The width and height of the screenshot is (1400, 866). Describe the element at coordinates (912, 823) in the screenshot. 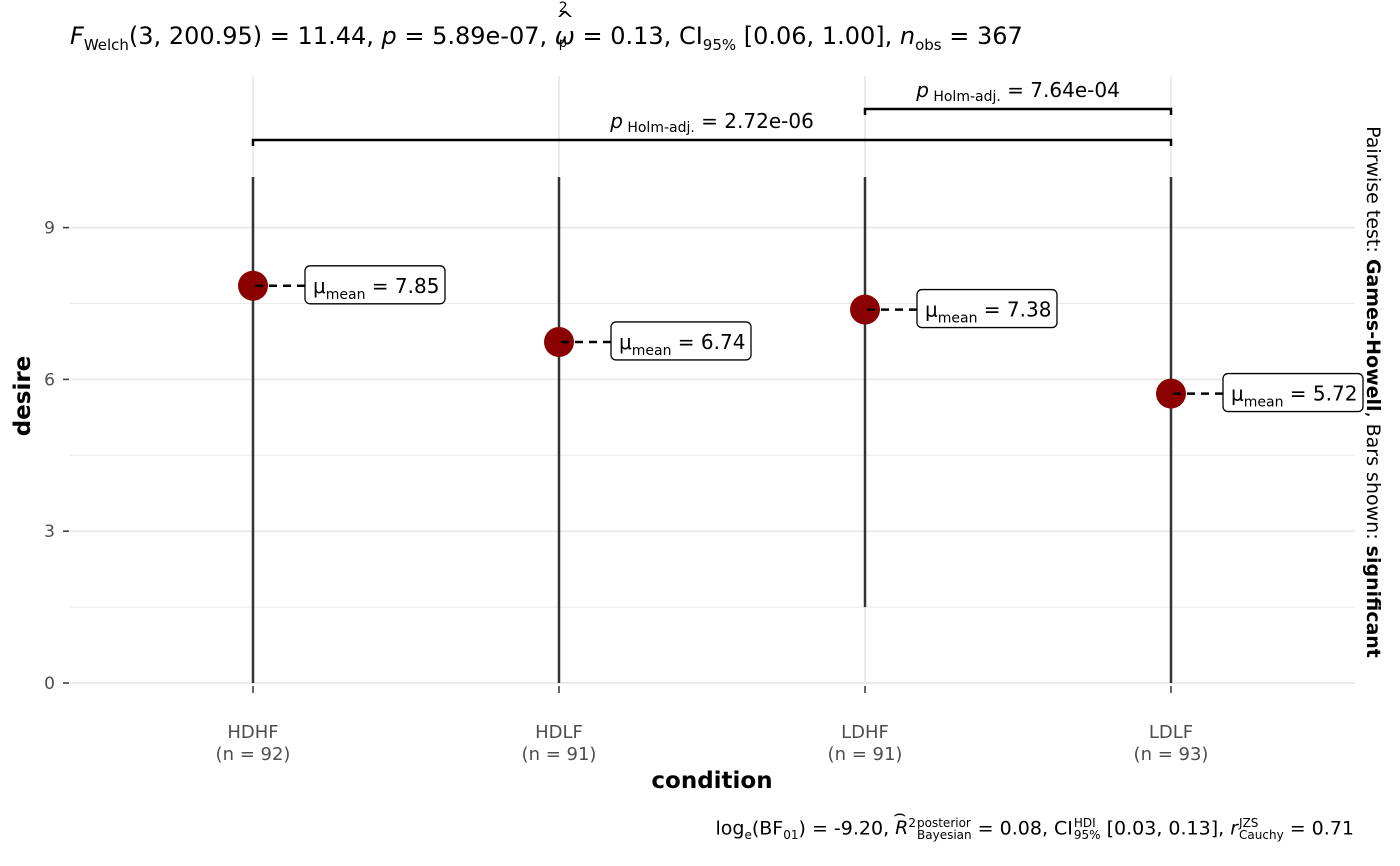

I see `caption-r2-sup: 2` at that location.